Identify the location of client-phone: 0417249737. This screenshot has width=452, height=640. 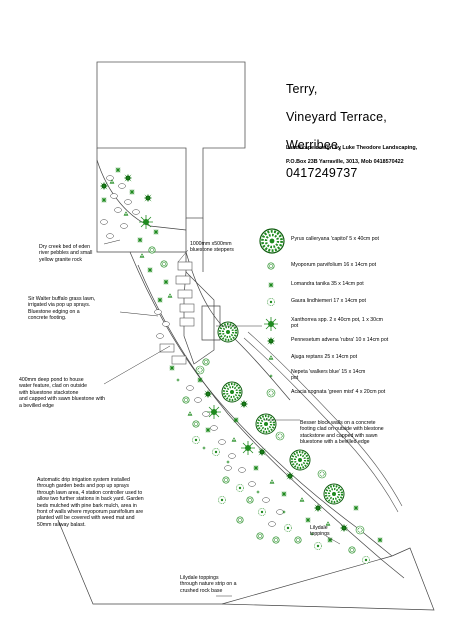
(322, 173).